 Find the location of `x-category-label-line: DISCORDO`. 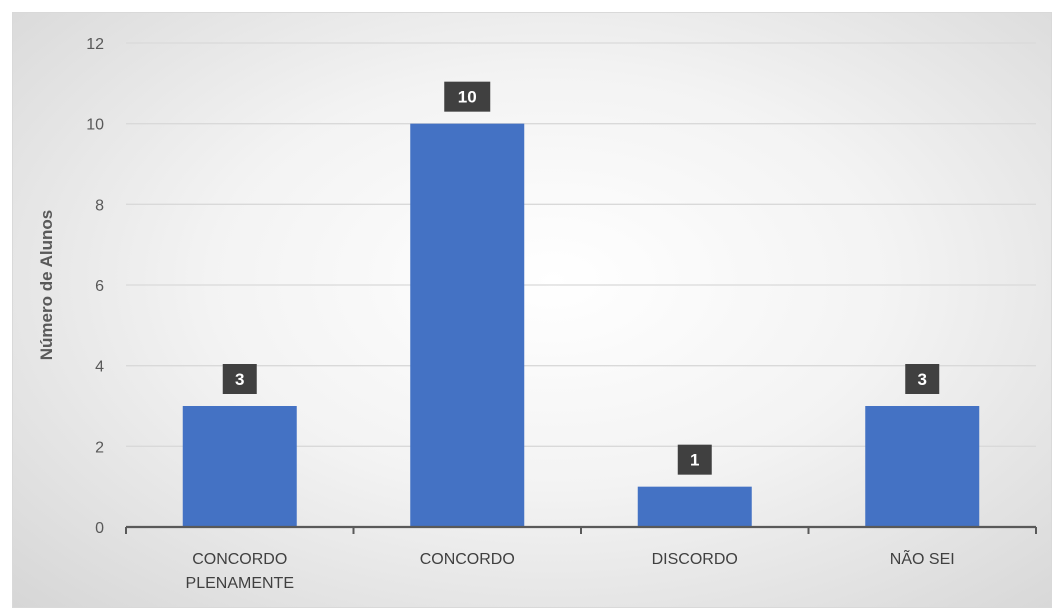

x-category-label-line: DISCORDO is located at coordinates (695, 559).